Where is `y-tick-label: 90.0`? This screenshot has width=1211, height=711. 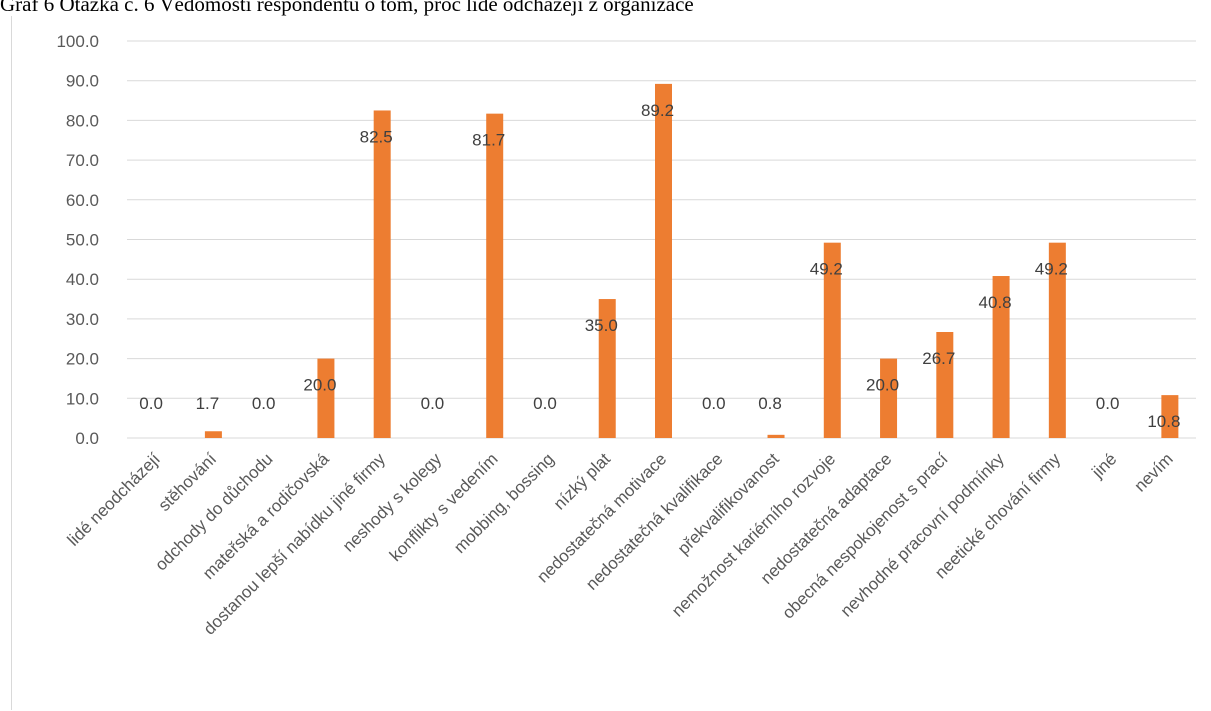 y-tick-label: 90.0 is located at coordinates (82, 81).